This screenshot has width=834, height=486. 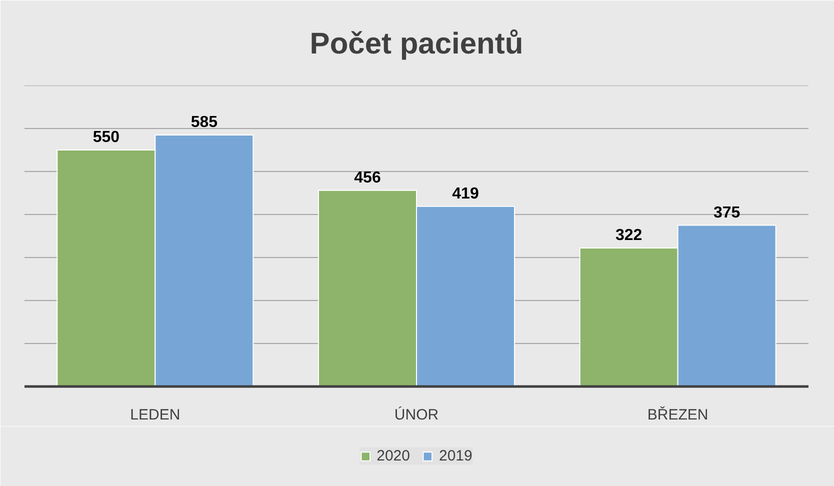 I want to click on x-tick-label: BŘEZEN, so click(x=677, y=415).